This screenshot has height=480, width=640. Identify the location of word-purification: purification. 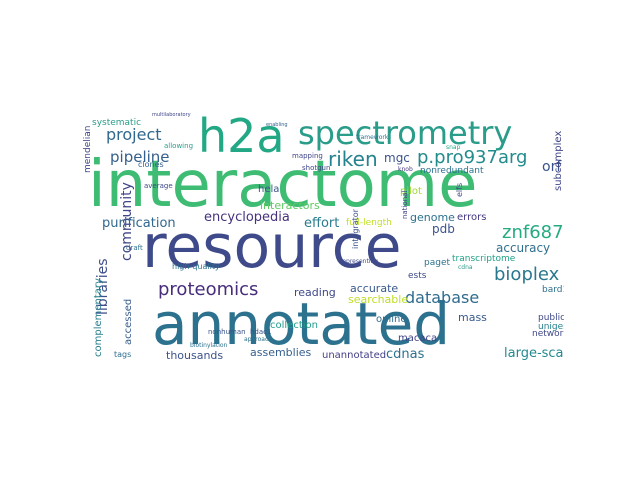
(139, 223).